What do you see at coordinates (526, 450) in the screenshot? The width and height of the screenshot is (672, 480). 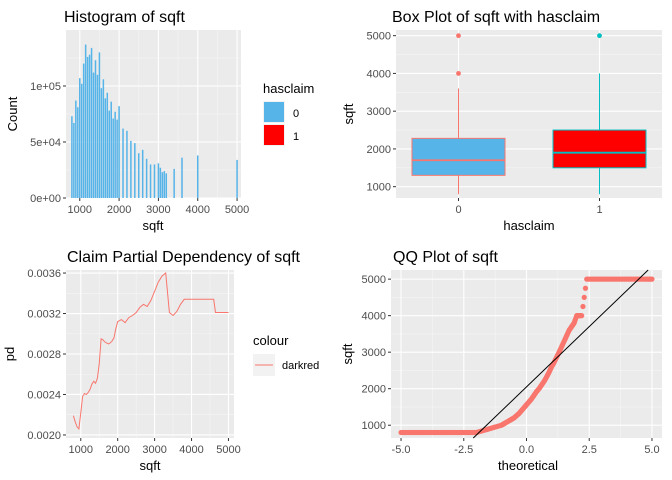 I see `qq-x-tick-label-2: 0.0` at bounding box center [526, 450].